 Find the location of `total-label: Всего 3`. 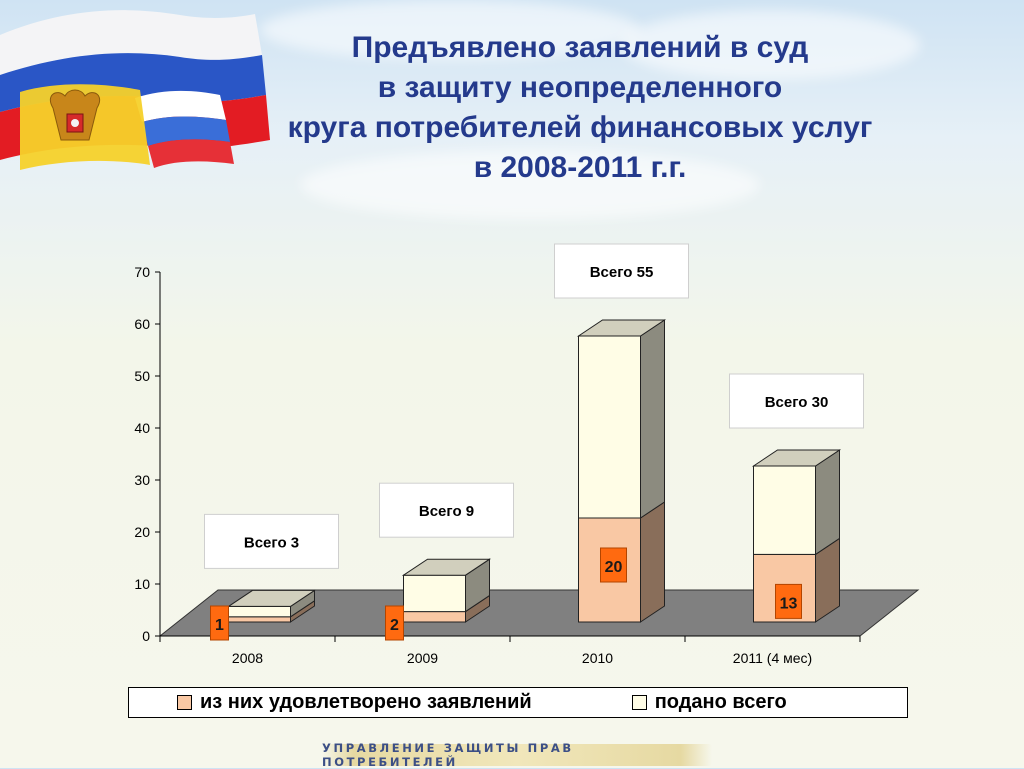

total-label: Всего 3 is located at coordinates (271, 542).